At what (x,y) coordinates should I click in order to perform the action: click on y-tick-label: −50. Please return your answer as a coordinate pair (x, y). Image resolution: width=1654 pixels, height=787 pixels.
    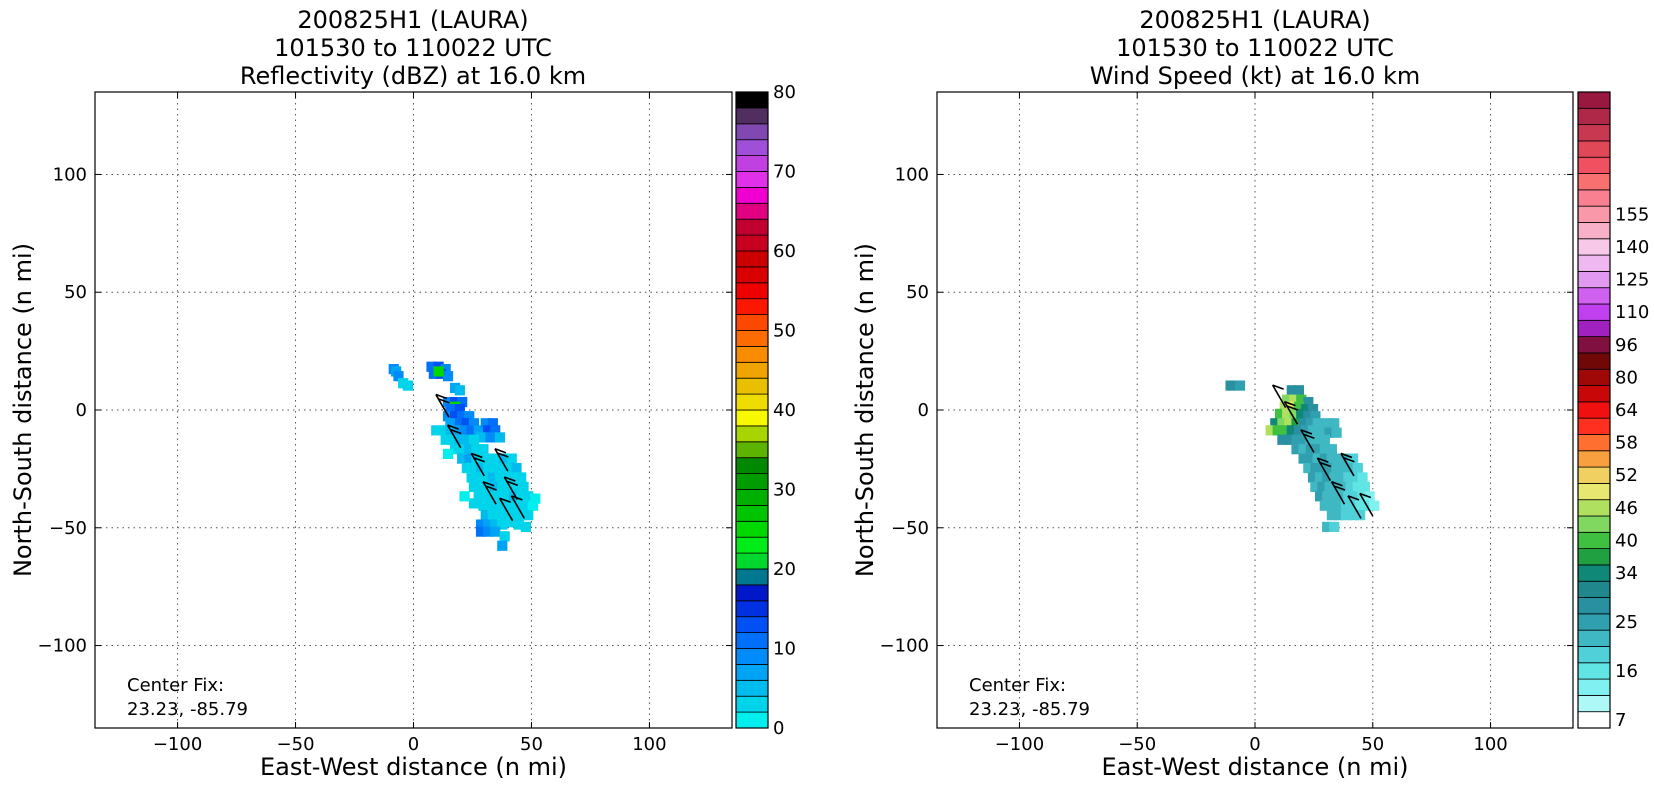
    Looking at the image, I should click on (68, 528).